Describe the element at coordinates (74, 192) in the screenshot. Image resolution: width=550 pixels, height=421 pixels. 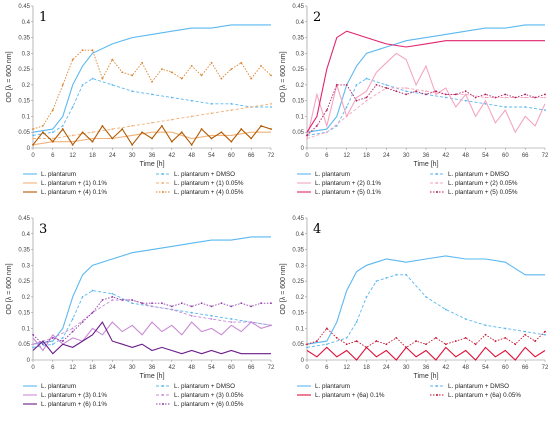
I see `legend-label: L. plantarum + (4) 0.1%` at that location.